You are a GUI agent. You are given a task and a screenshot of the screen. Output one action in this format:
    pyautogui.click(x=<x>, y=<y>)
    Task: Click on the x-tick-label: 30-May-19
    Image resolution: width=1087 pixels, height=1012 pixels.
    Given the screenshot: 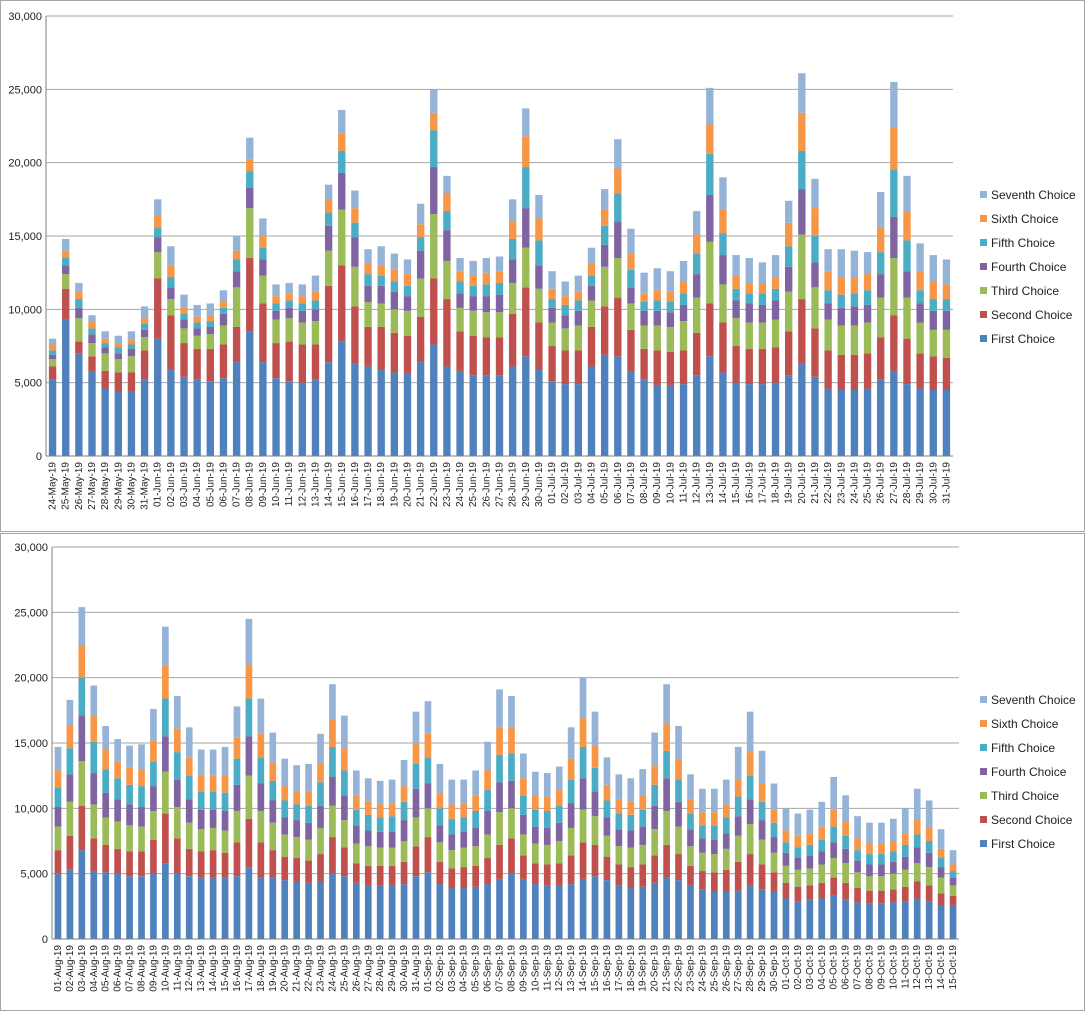 What is the action you would take?
    pyautogui.click(x=131, y=486)
    